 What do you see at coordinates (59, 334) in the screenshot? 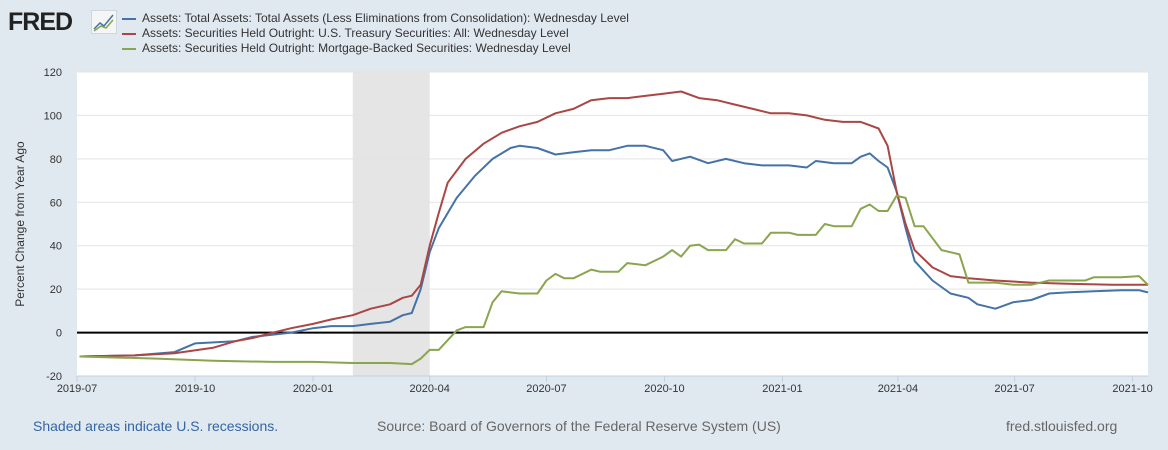
I see `y-tick-label: 0` at bounding box center [59, 334].